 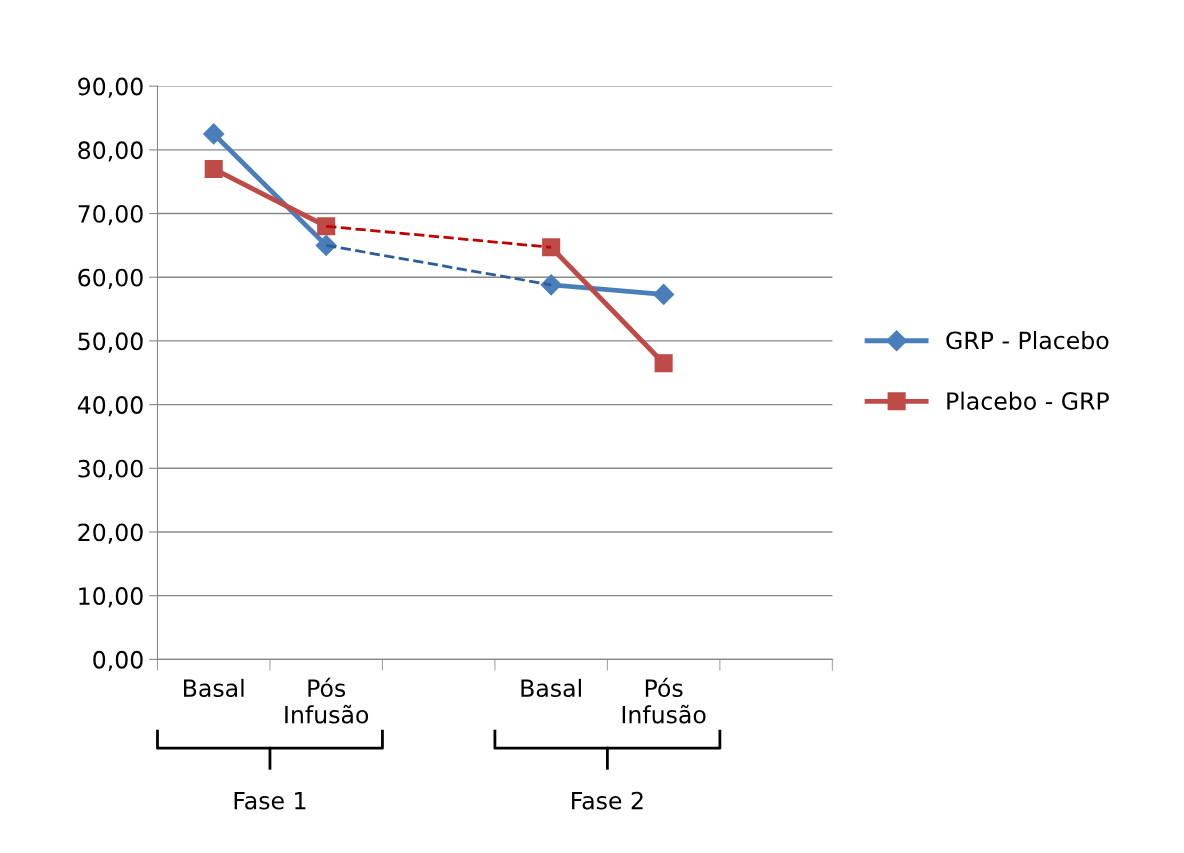 I want to click on y-tick-label: 90,00, so click(x=110, y=87).